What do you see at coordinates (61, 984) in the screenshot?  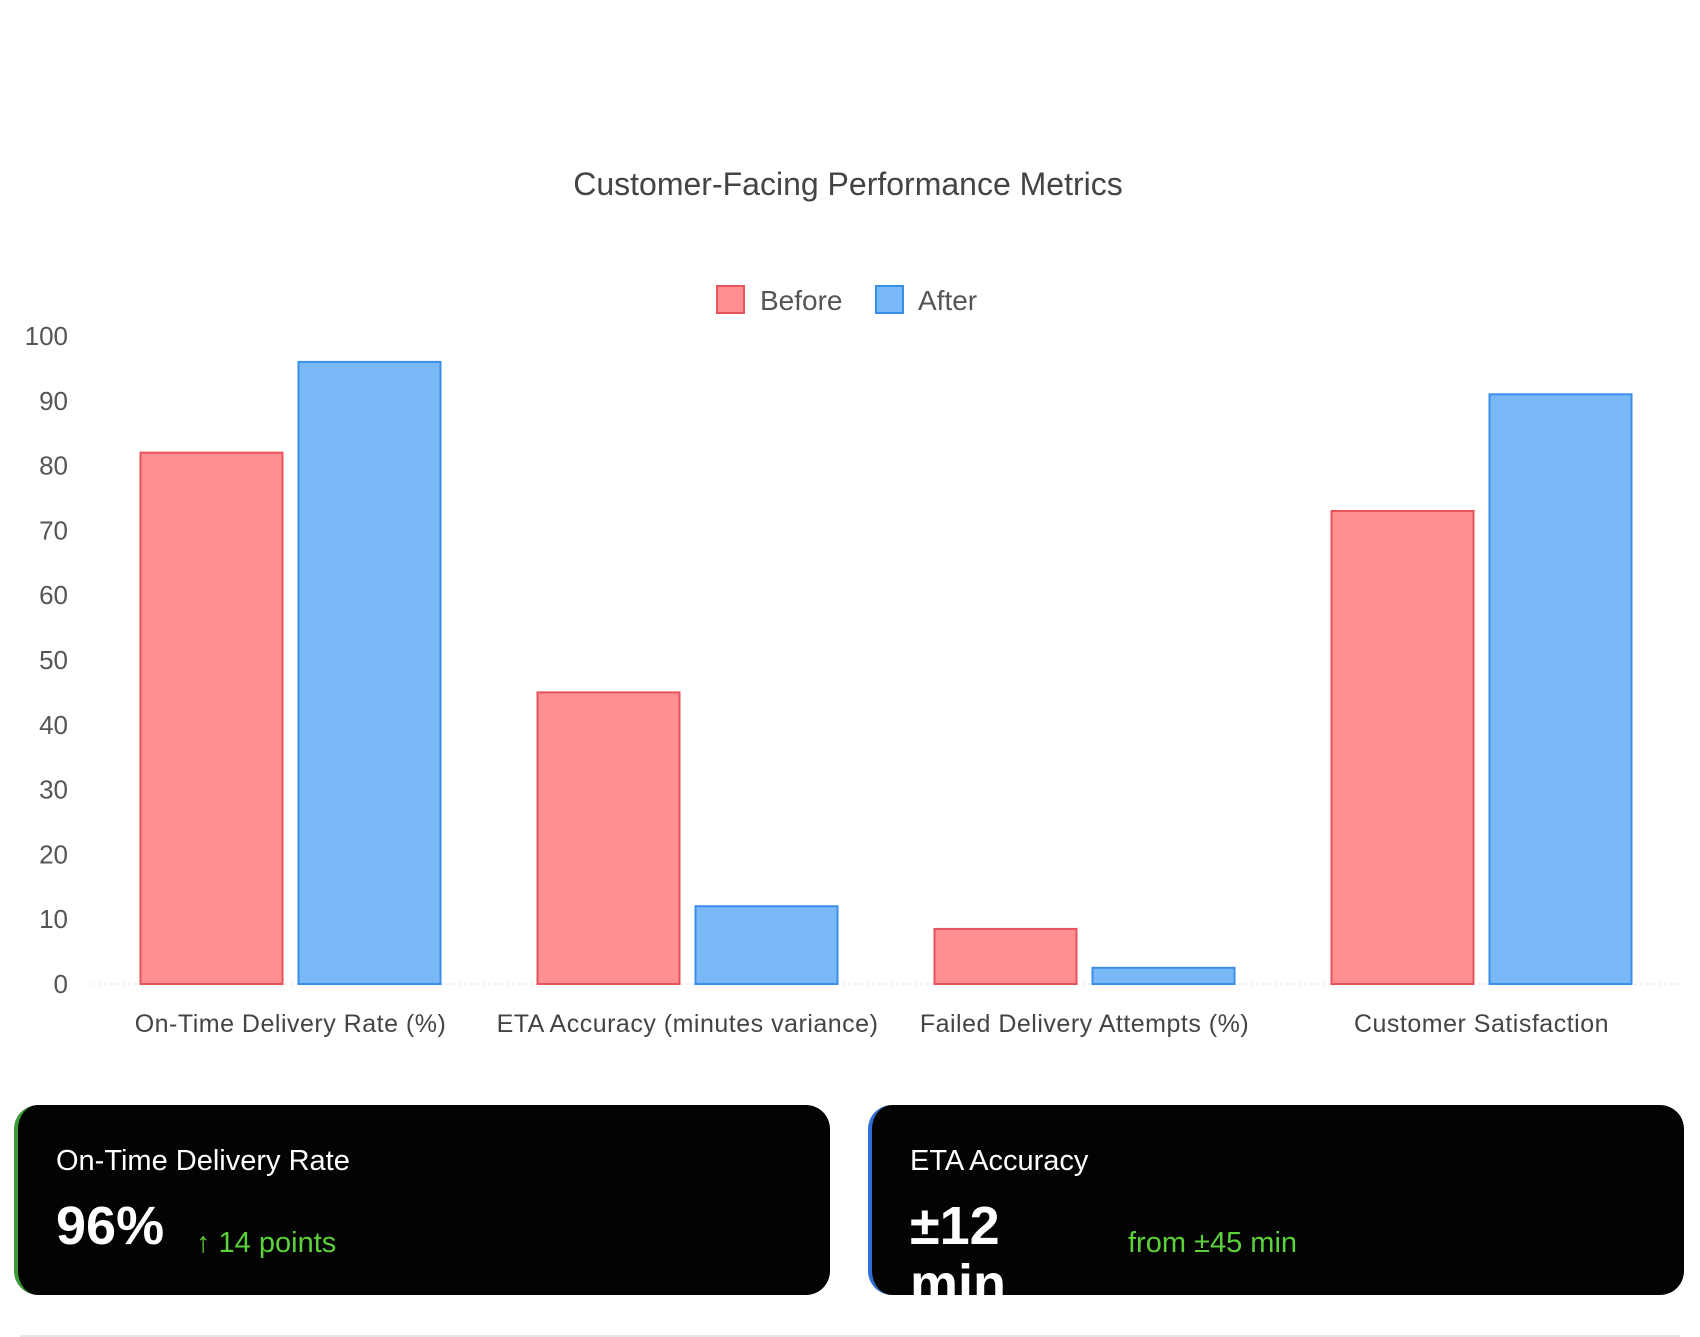 I see `y-tick-label: 0` at bounding box center [61, 984].